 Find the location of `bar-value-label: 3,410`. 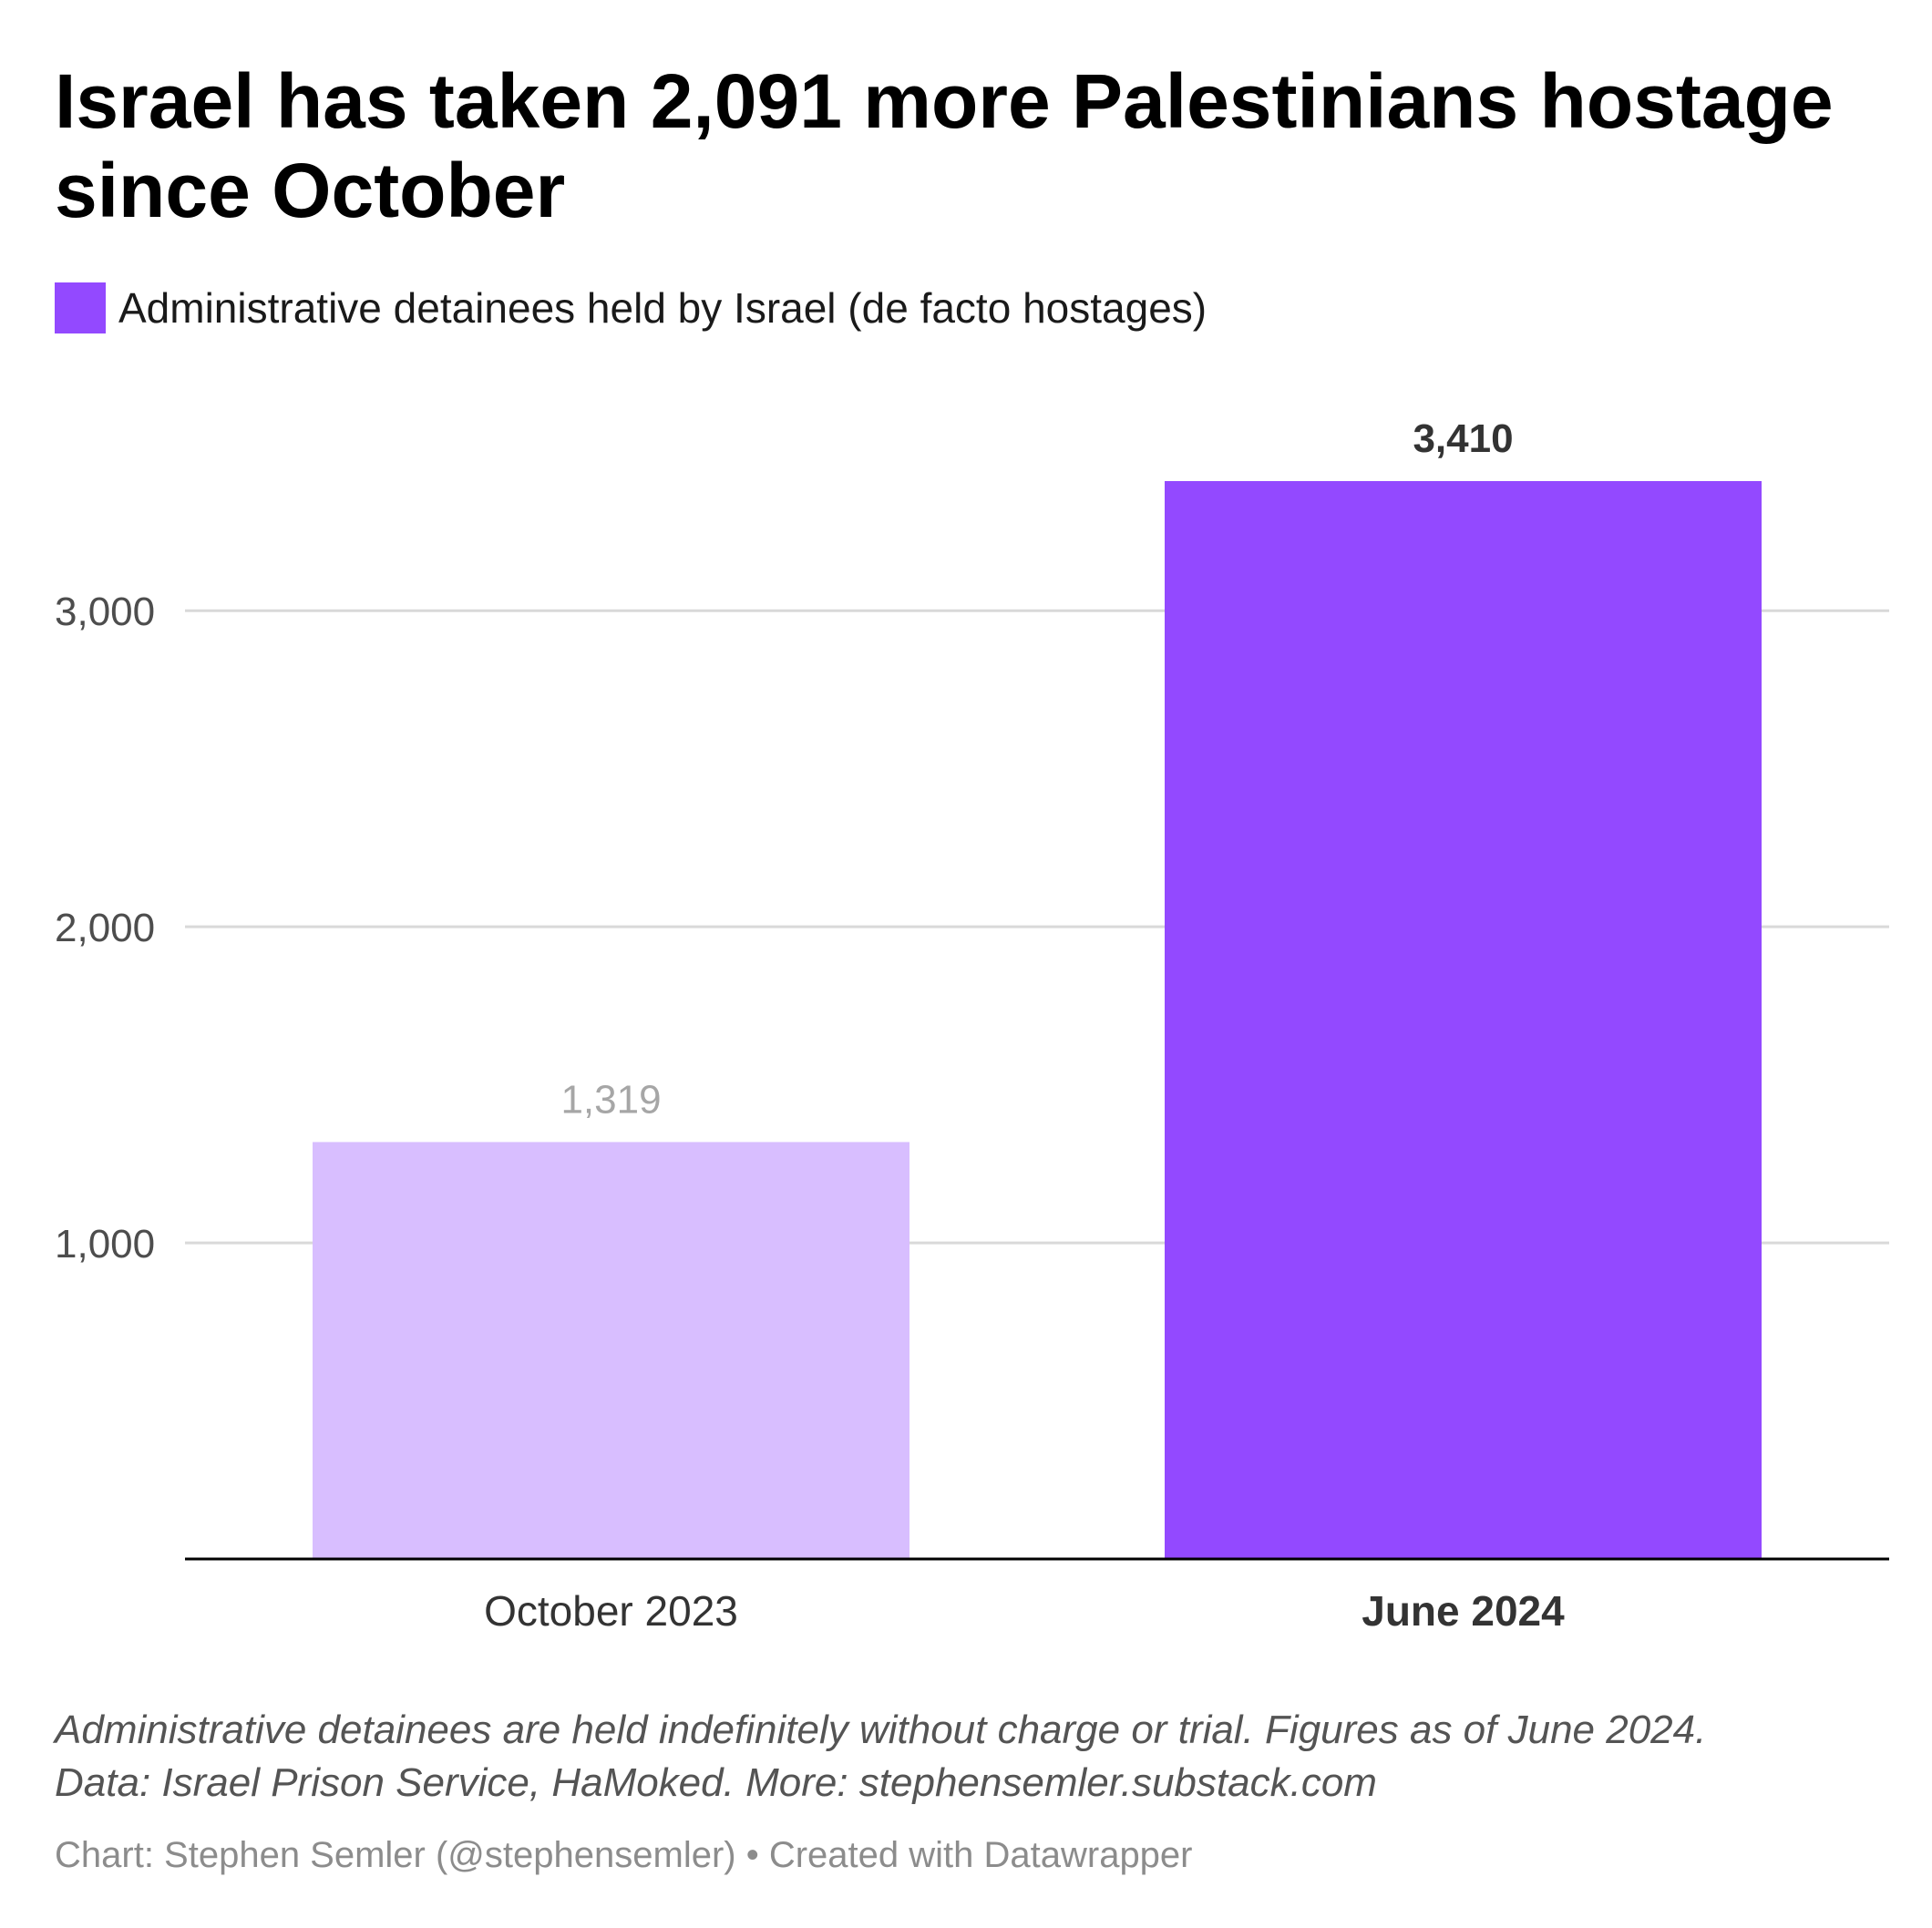

bar-value-label: 3,410 is located at coordinates (1463, 439).